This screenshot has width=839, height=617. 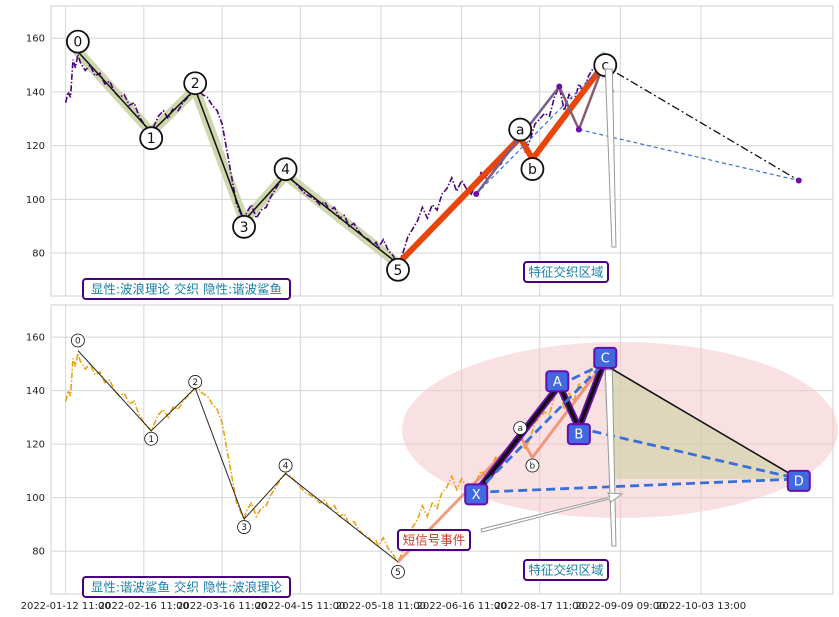 I want to click on harmonic-label-X: X, so click(x=476, y=495).